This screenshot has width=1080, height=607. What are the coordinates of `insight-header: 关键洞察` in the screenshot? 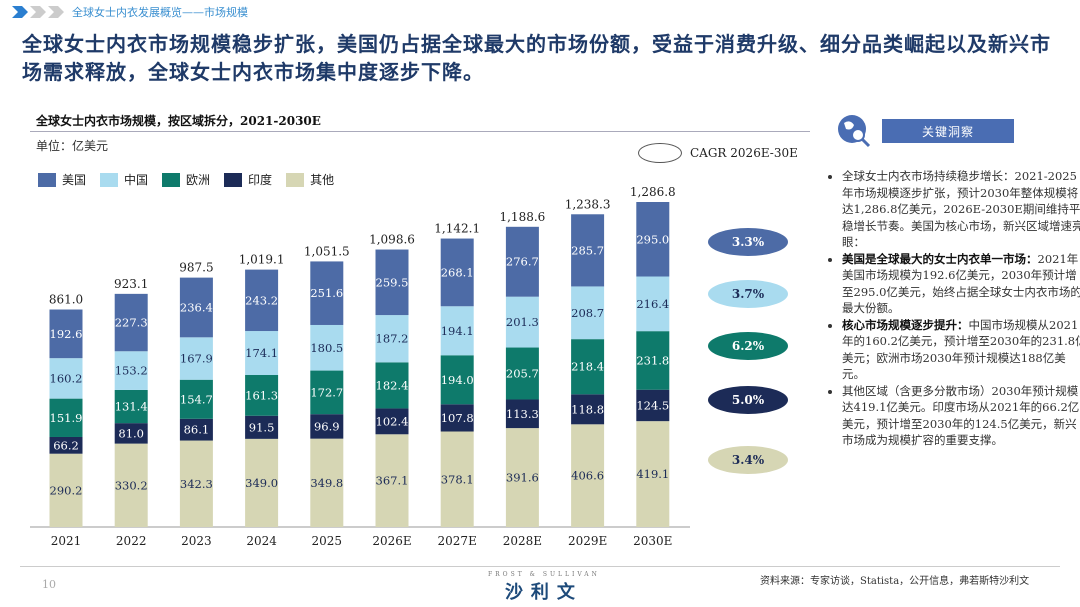 It's located at (925, 131).